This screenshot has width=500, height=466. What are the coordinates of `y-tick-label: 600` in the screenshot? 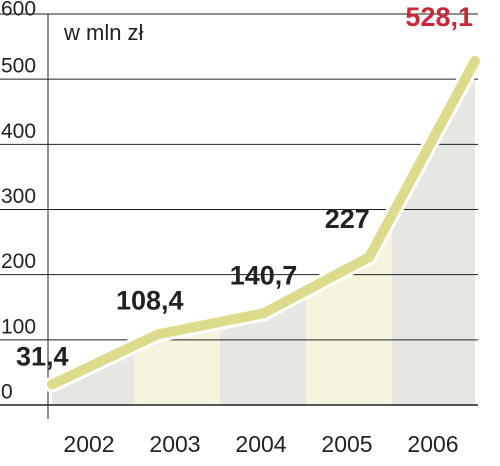 It's located at (18, 10).